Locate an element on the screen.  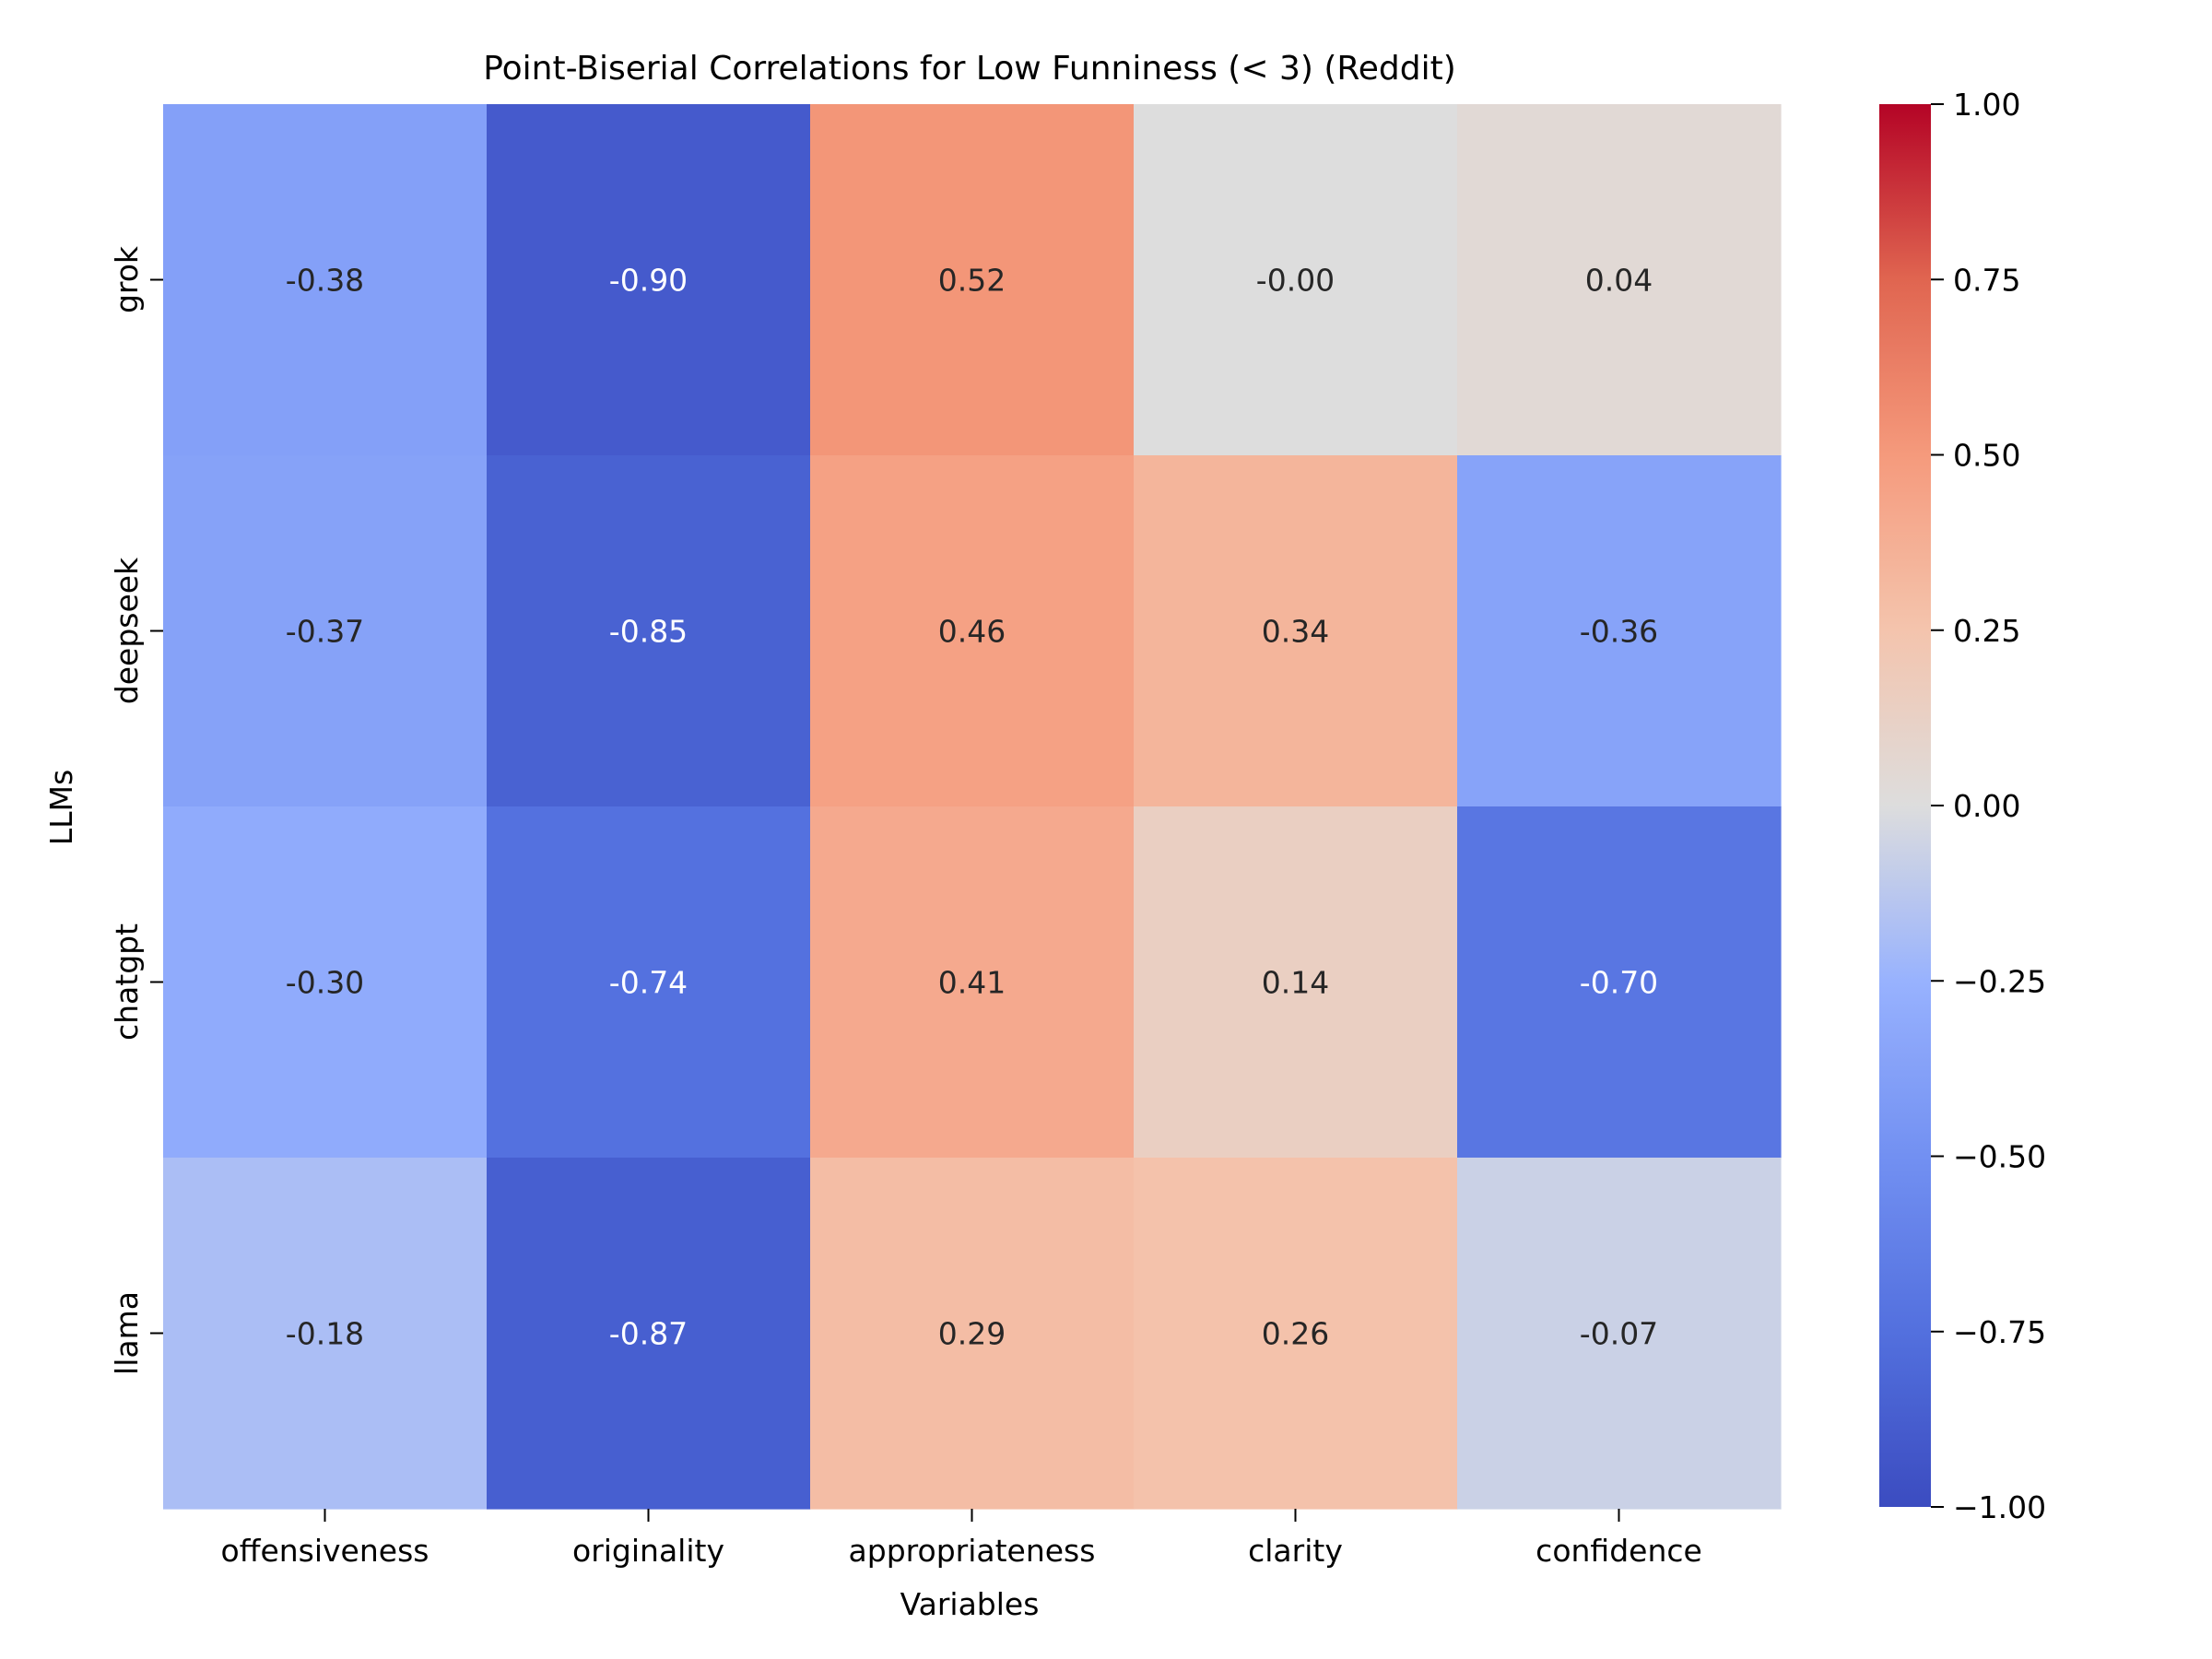
heatmap-cell-llama-clarity is located at coordinates (1296, 1334).